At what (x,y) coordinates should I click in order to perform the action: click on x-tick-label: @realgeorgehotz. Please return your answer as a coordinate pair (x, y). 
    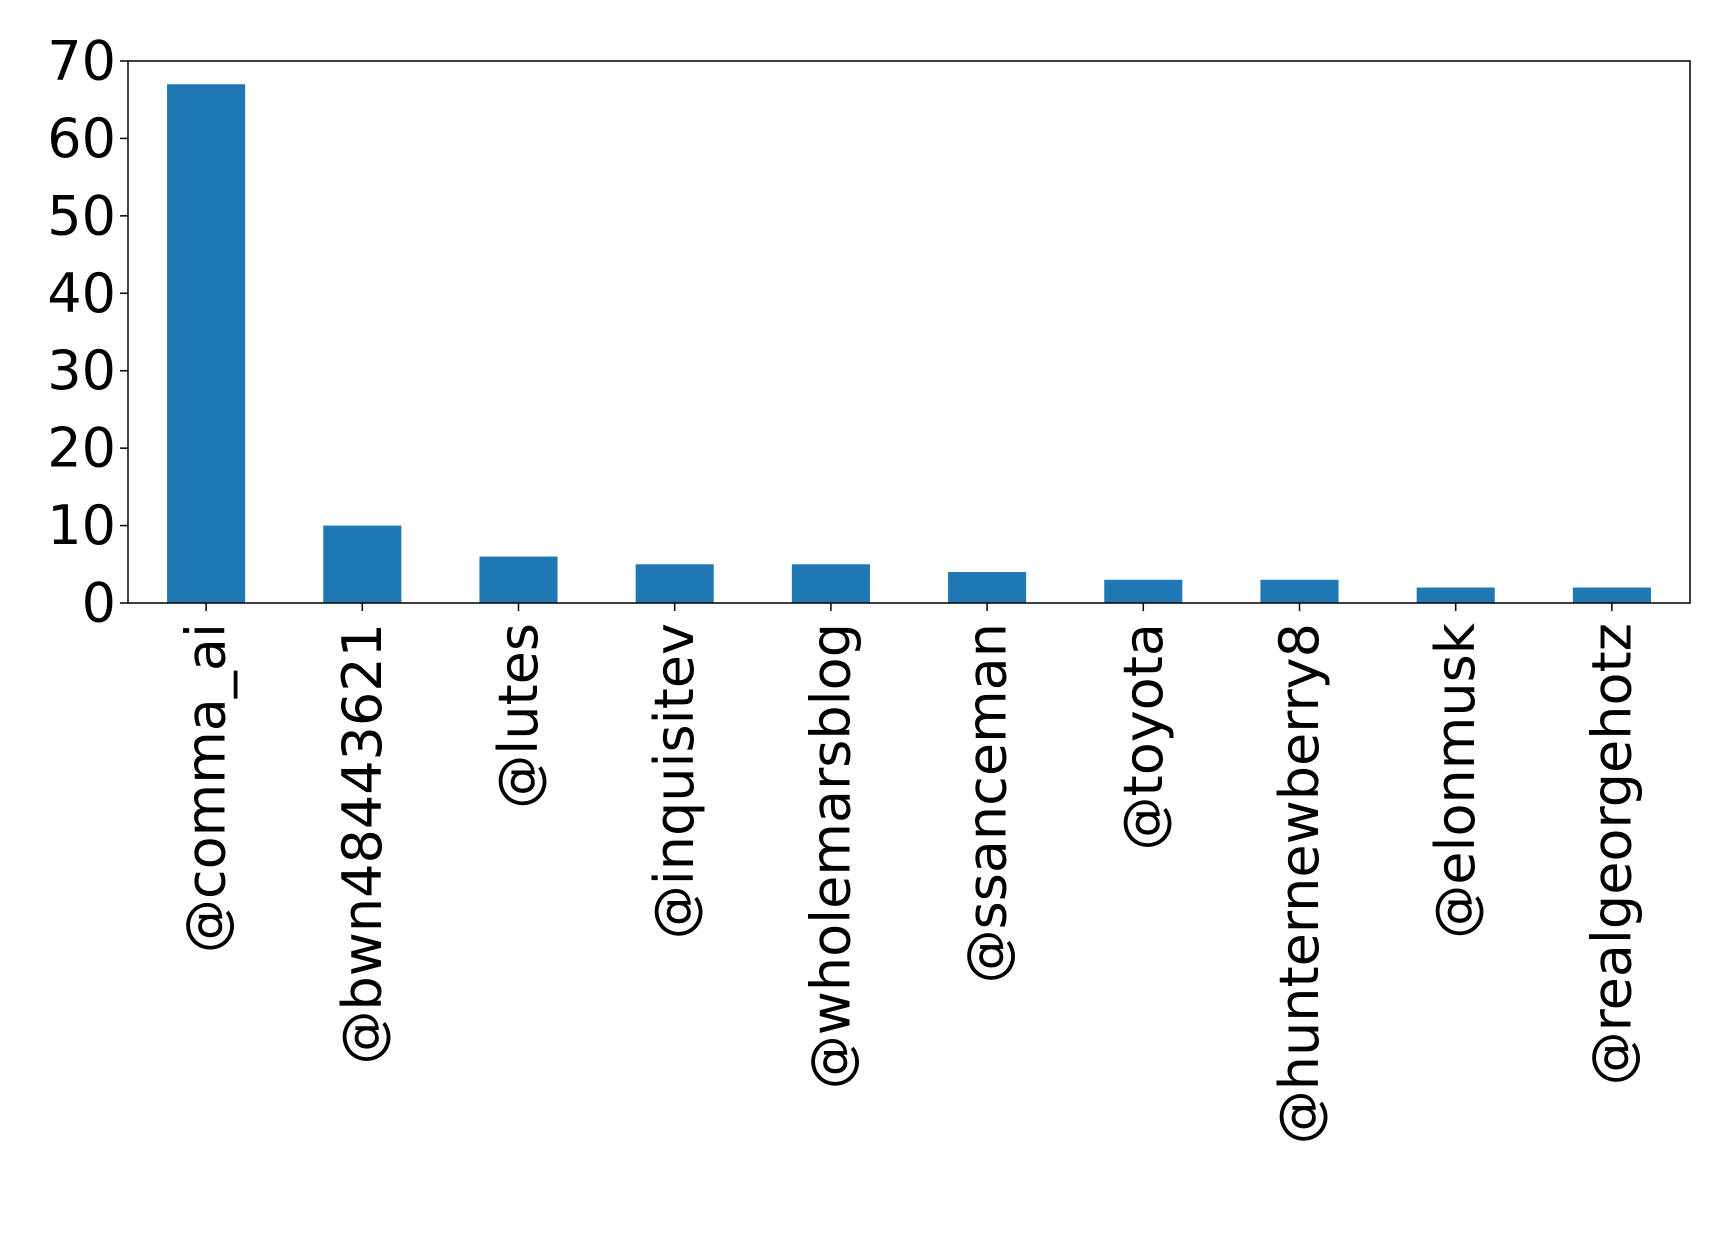
    Looking at the image, I should click on (1611, 854).